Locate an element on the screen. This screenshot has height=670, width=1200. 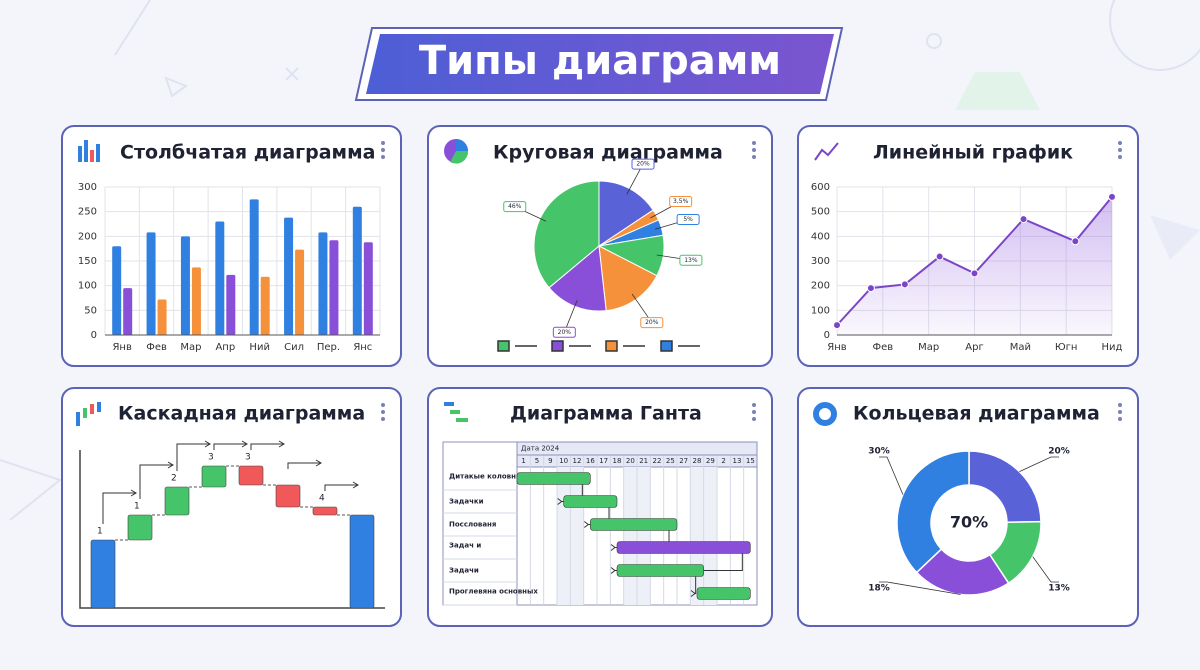
value-label: 3,5% is located at coordinates (681, 201).